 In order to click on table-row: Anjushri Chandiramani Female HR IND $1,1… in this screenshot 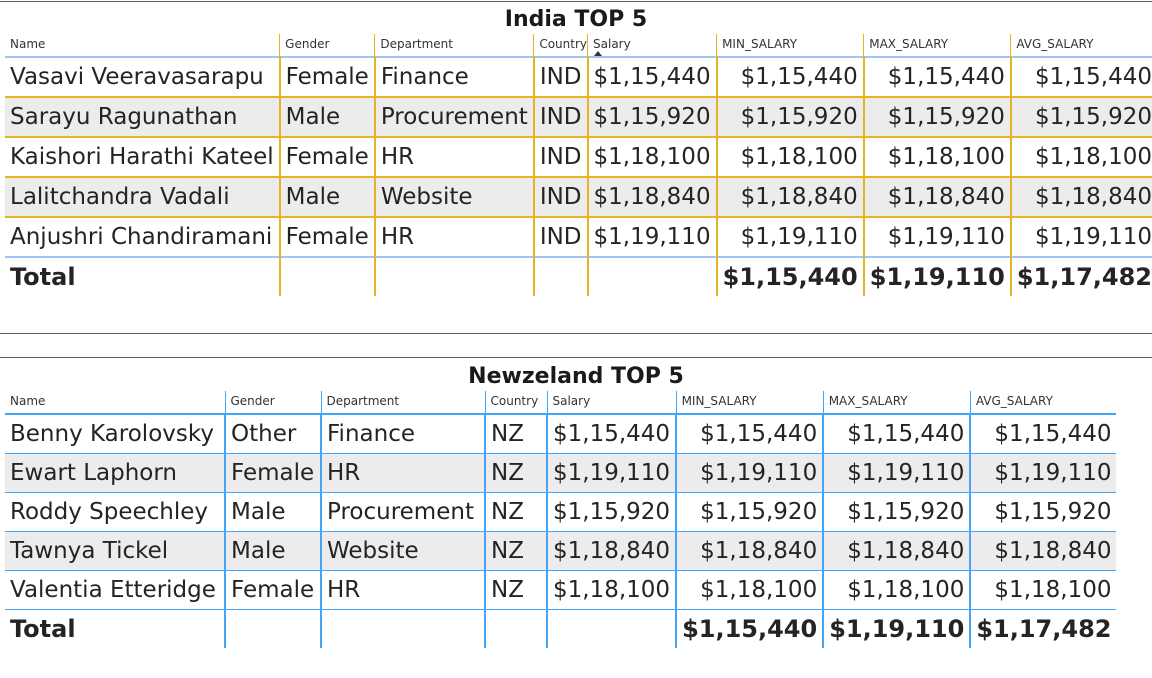, I will do `click(578, 237)`.